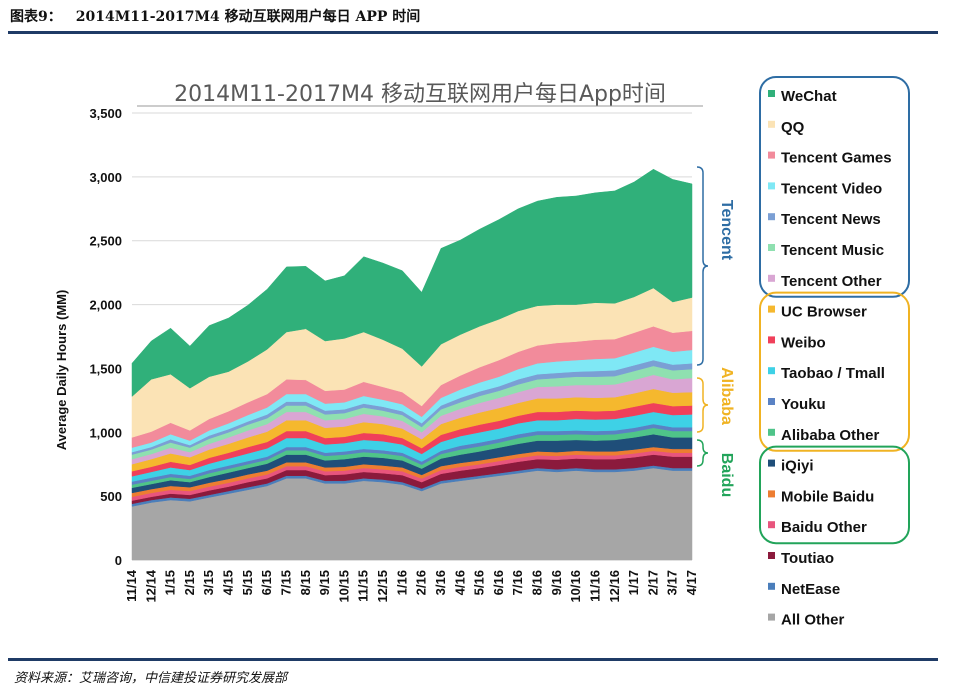 Image resolution: width=954 pixels, height=695 pixels. What do you see at coordinates (827, 496) in the screenshot?
I see `legend-label: Mobile Baidu` at bounding box center [827, 496].